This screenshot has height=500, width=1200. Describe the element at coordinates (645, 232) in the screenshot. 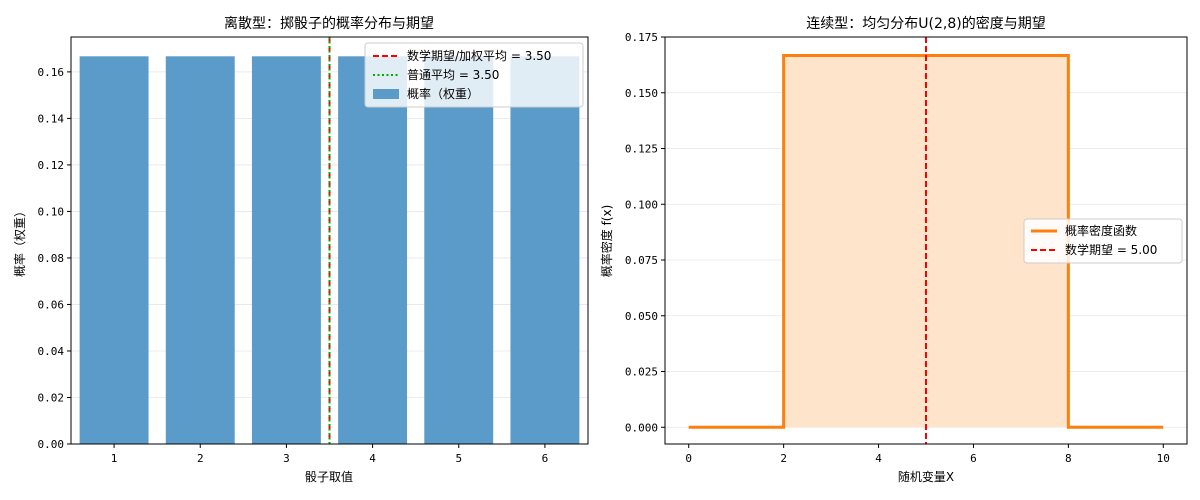

I see `chart2-y-ticks: 0.000 0.025 0.050 0.075 0.100 0.125 0.150 0.175` at that location.